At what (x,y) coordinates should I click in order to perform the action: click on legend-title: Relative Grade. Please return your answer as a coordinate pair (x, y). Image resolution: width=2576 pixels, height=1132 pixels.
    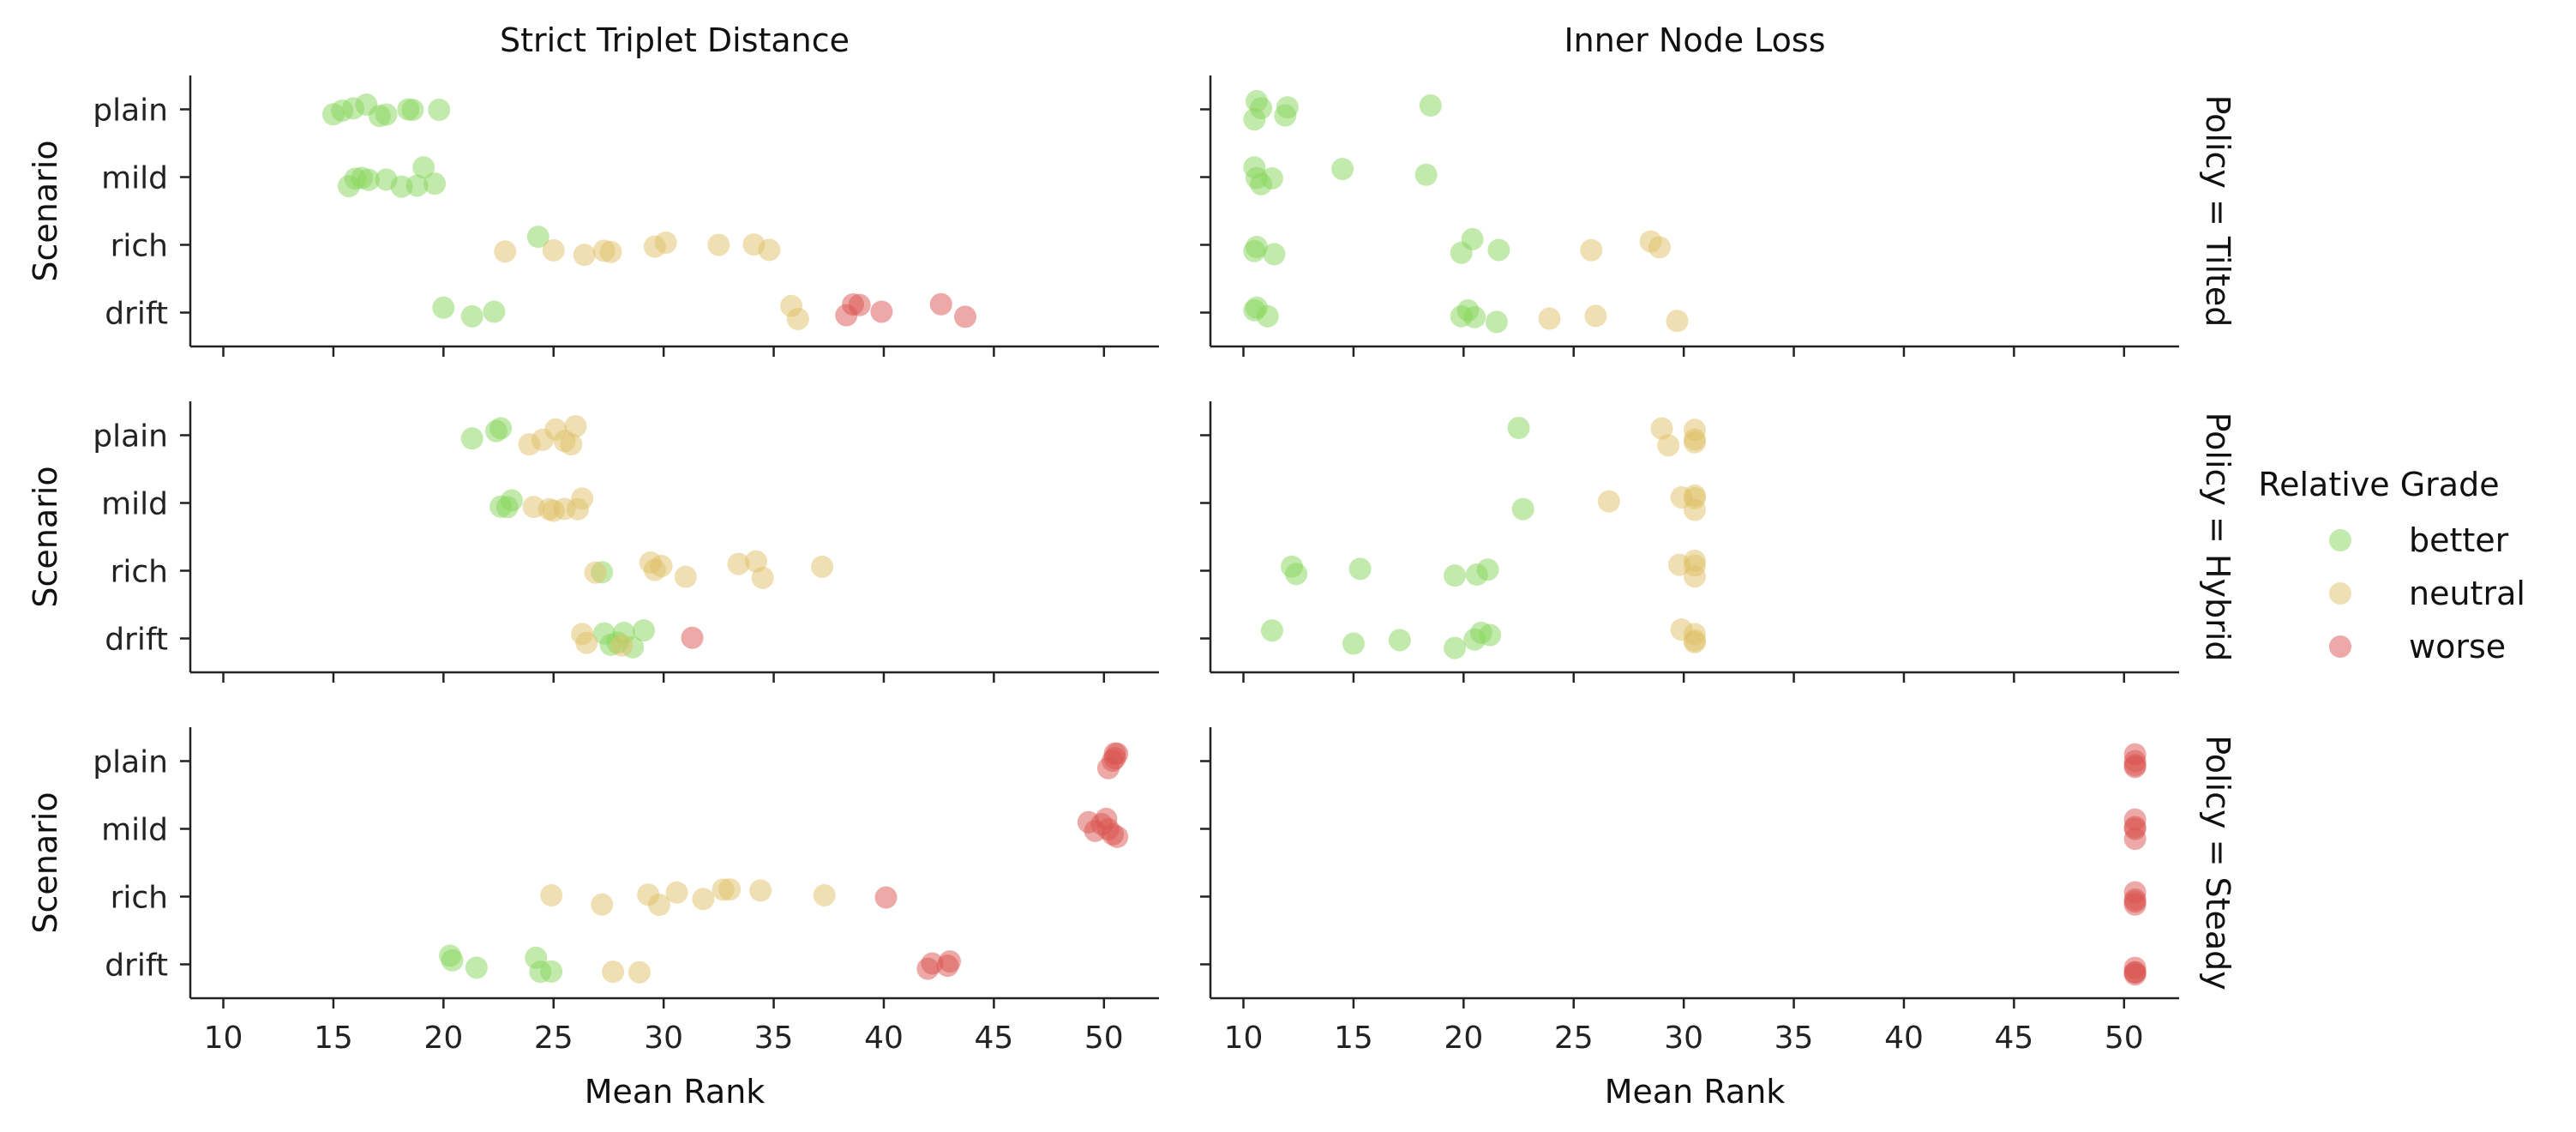
    Looking at the image, I should click on (2378, 484).